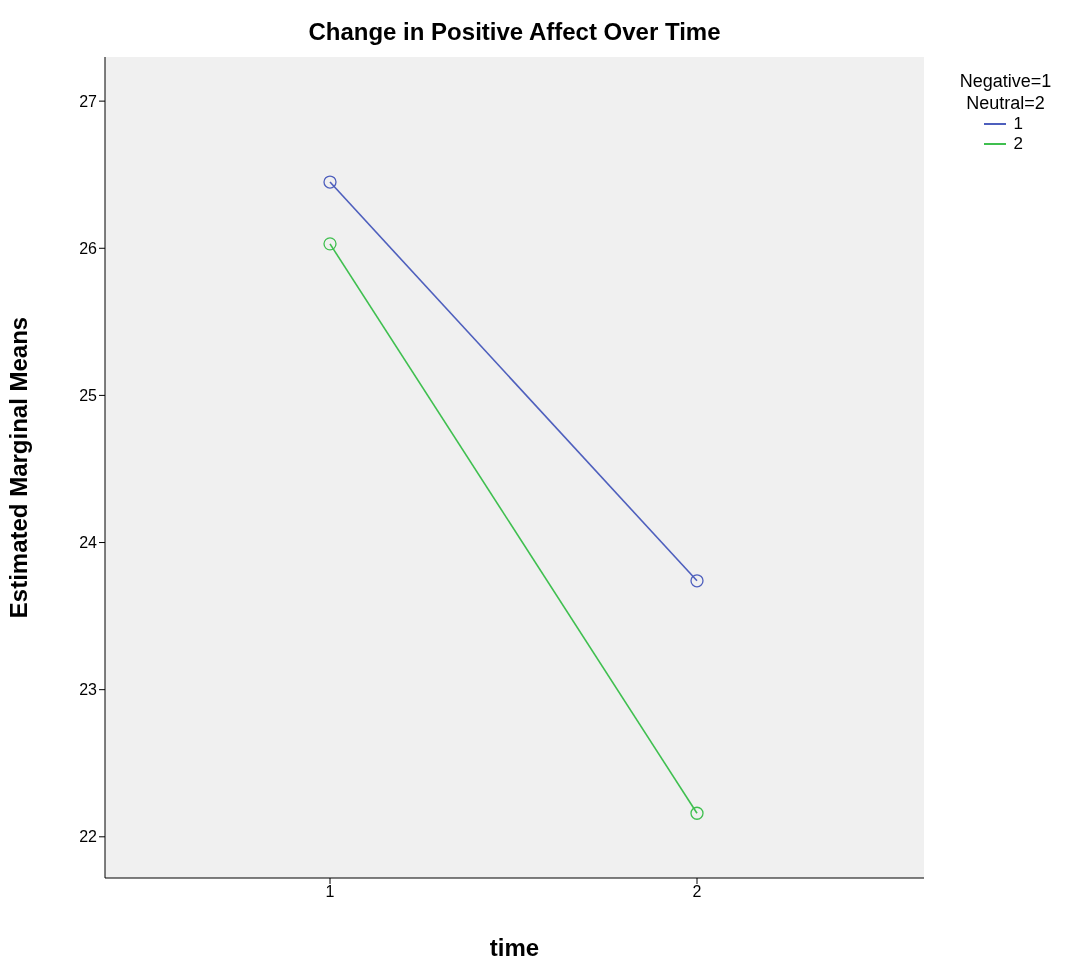 This screenshot has width=1079, height=956. What do you see at coordinates (514, 32) in the screenshot?
I see `chart-title: Change in Positive Affect Over Time` at bounding box center [514, 32].